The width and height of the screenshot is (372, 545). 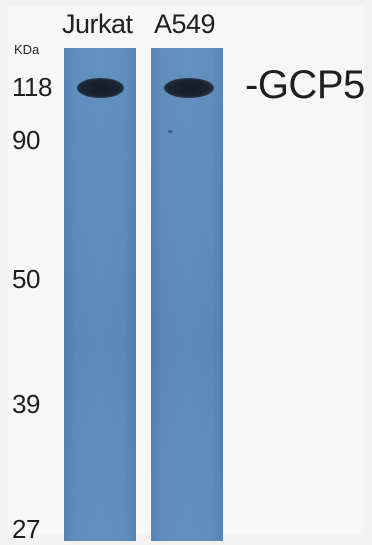 I want to click on lane-label-a549: A549, so click(x=185, y=24).